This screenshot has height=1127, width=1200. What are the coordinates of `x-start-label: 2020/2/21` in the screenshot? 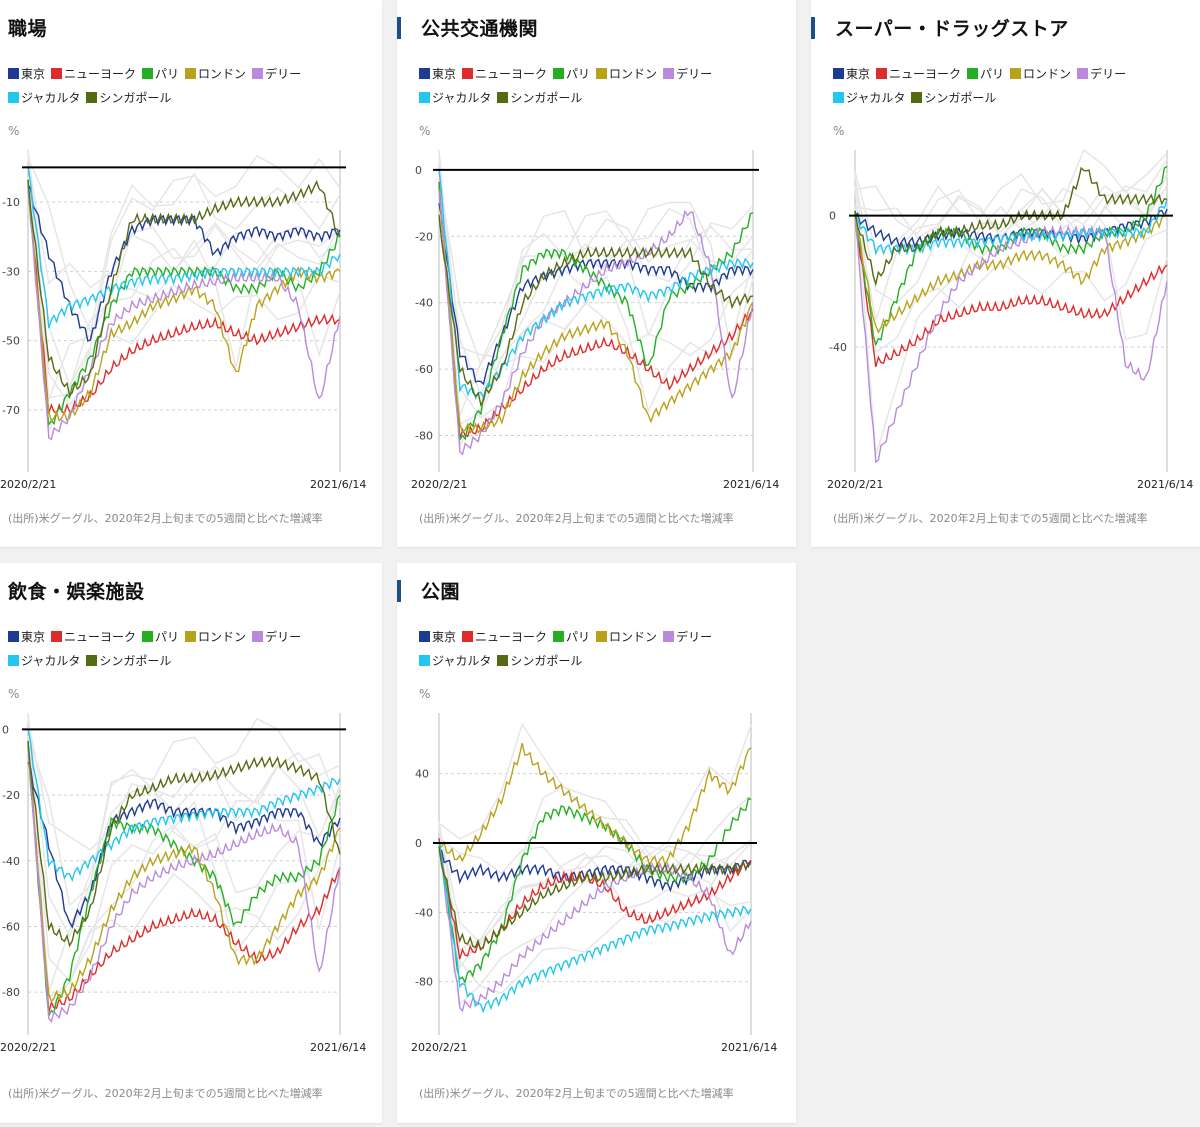 It's located at (28, 1047).